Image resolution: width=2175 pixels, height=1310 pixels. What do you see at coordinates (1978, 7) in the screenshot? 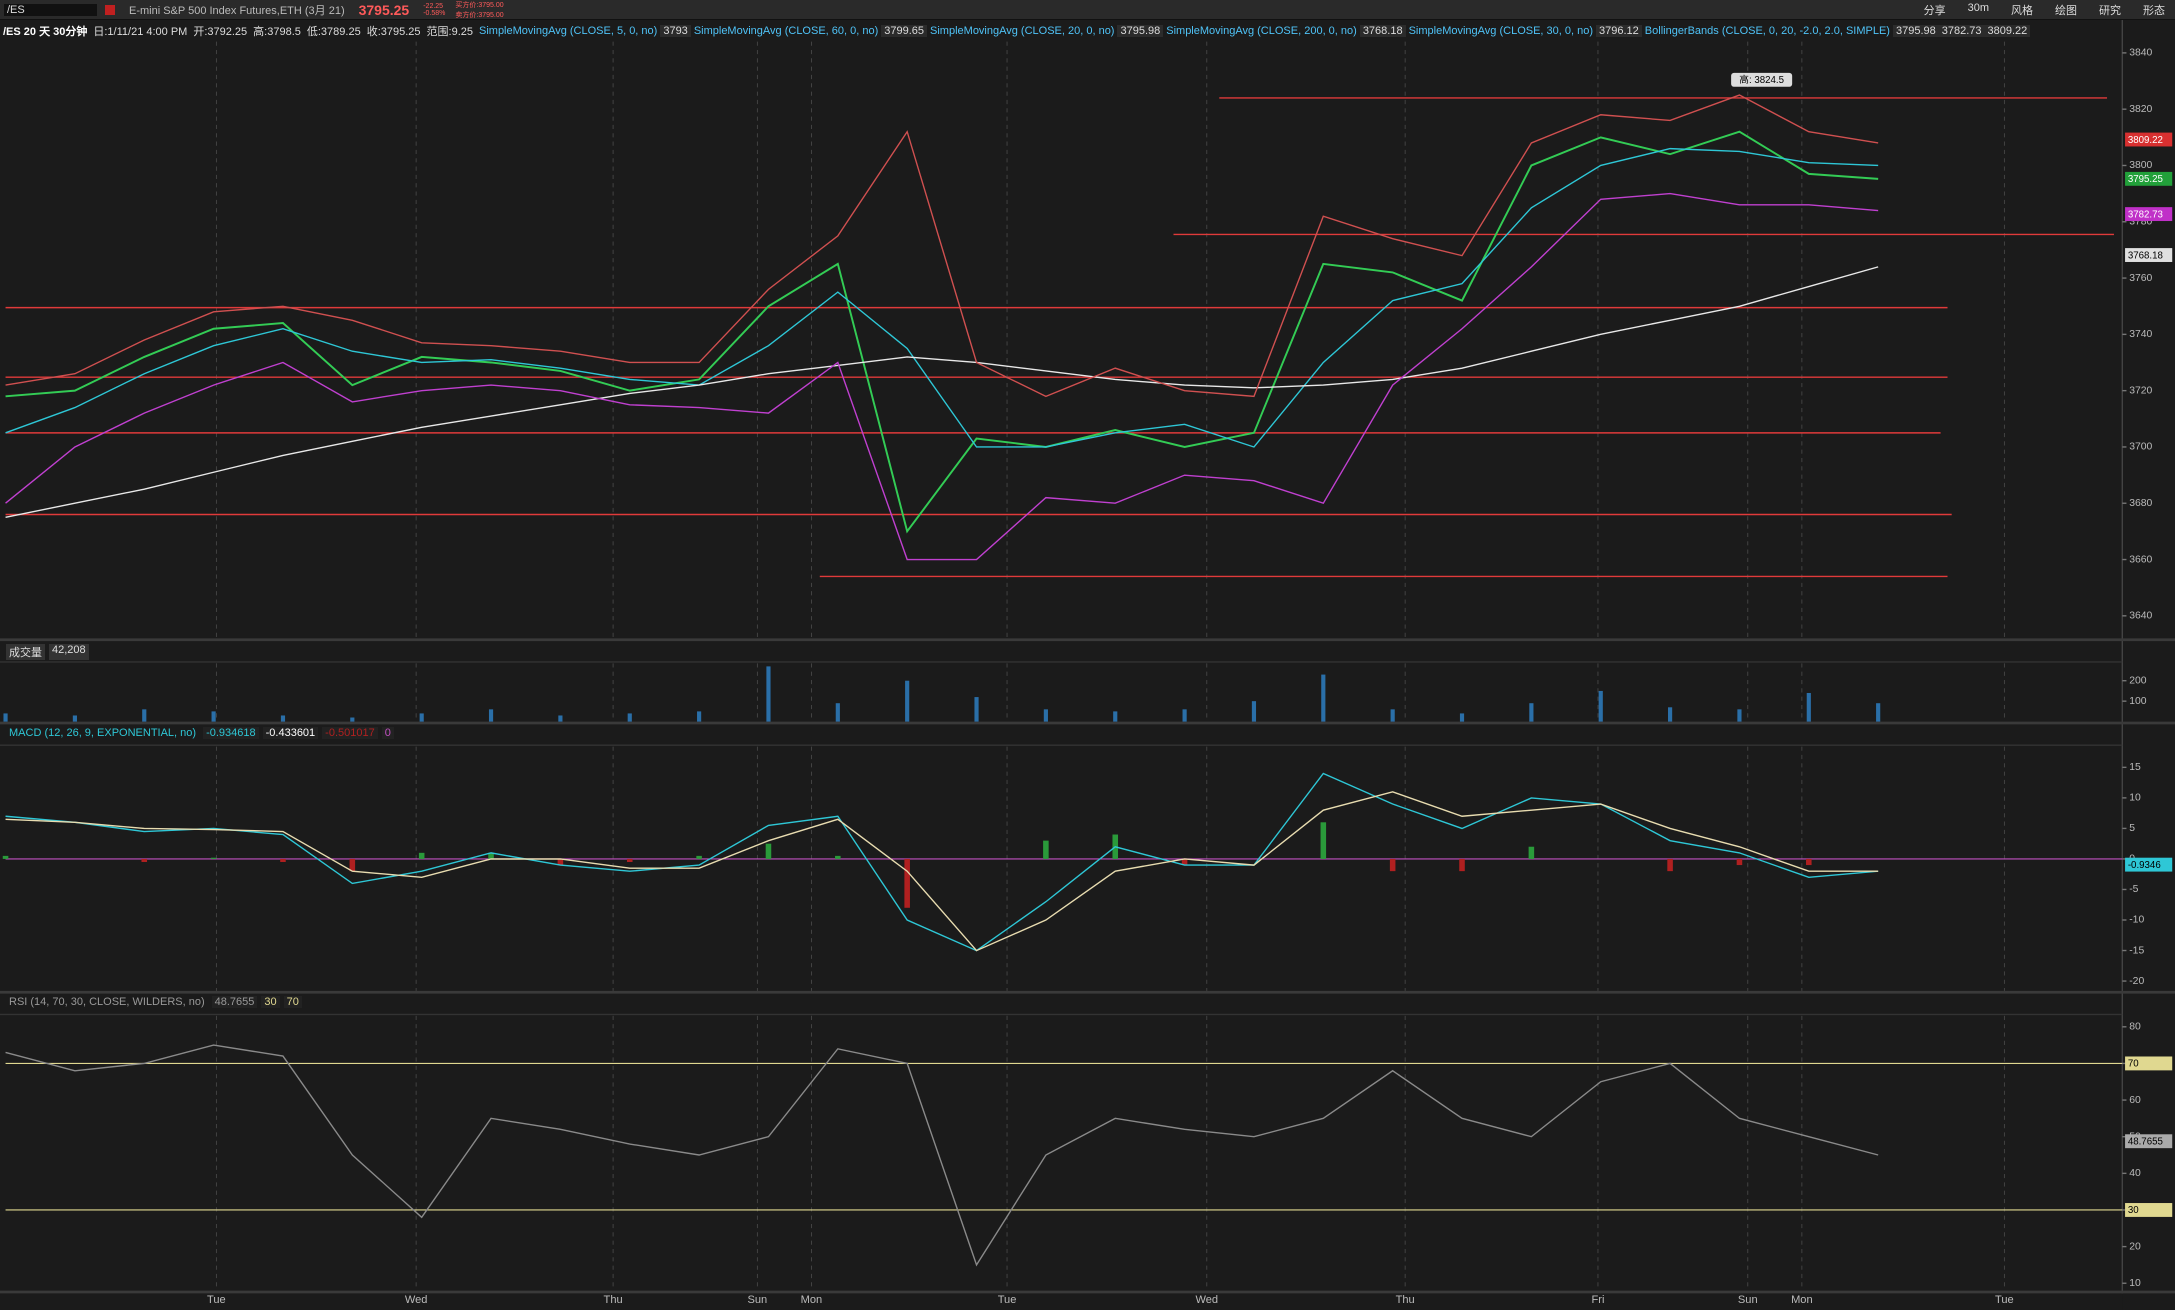
I see `toolbar-button: 30m` at bounding box center [1978, 7].